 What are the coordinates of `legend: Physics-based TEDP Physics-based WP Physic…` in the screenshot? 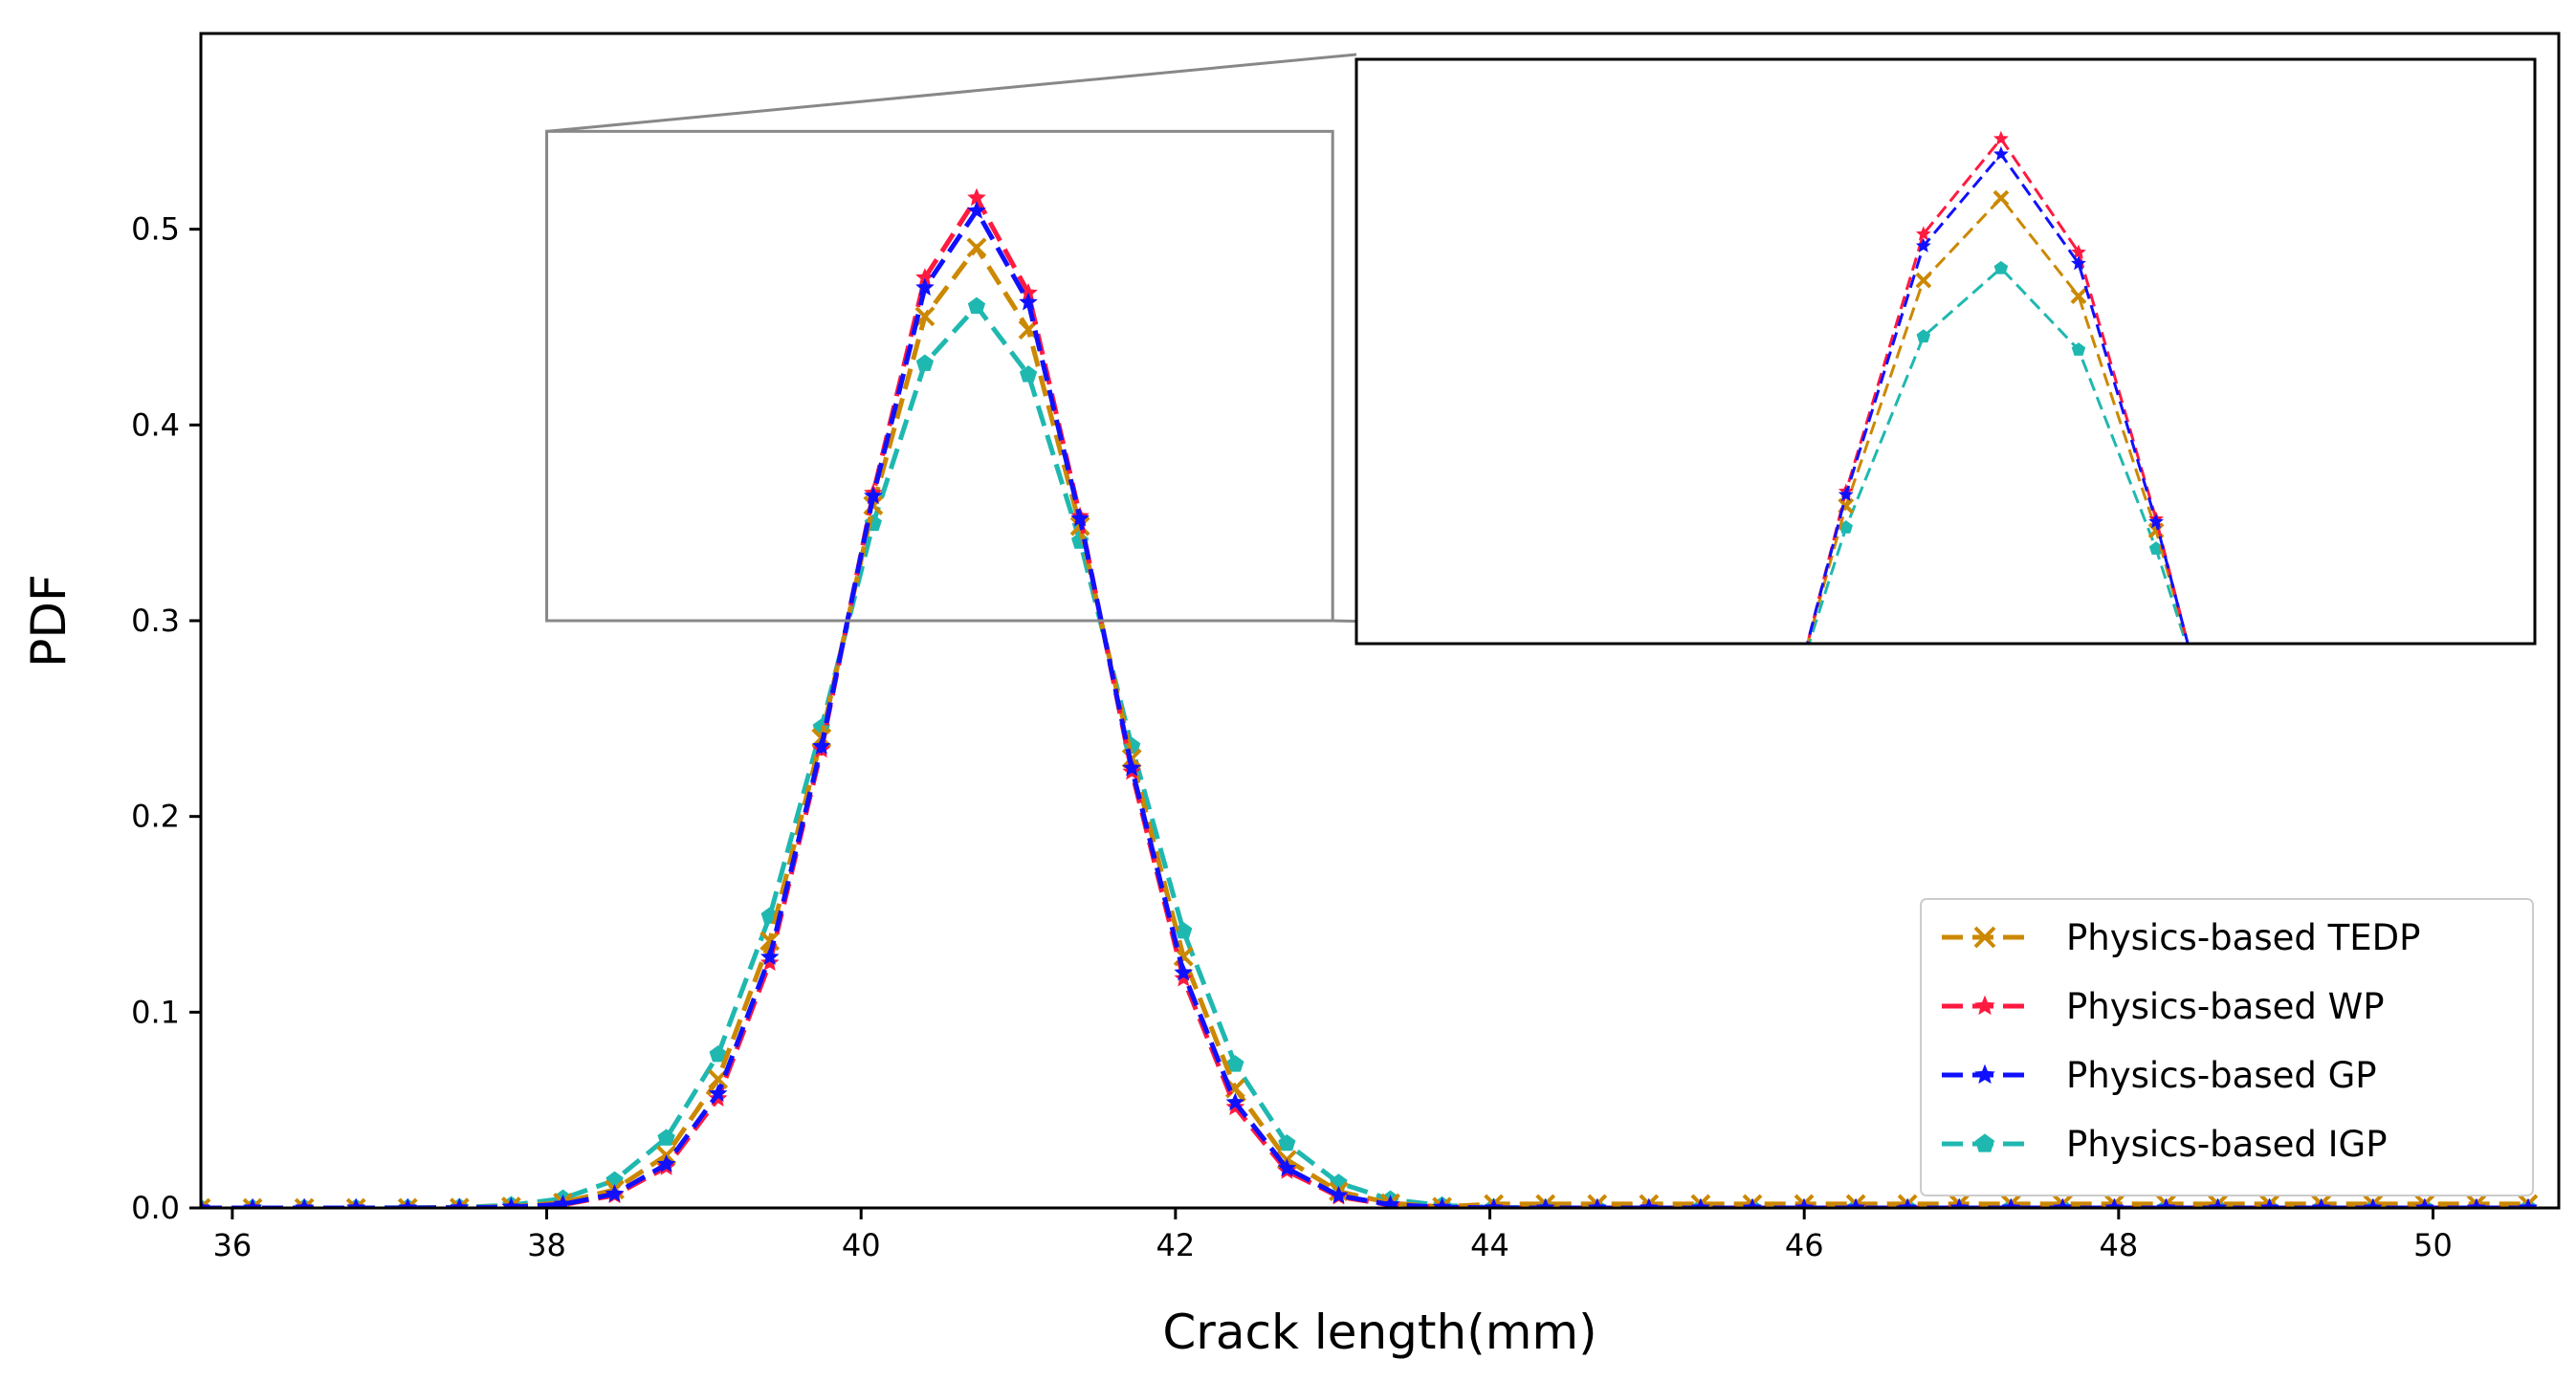 It's located at (2227, 1047).